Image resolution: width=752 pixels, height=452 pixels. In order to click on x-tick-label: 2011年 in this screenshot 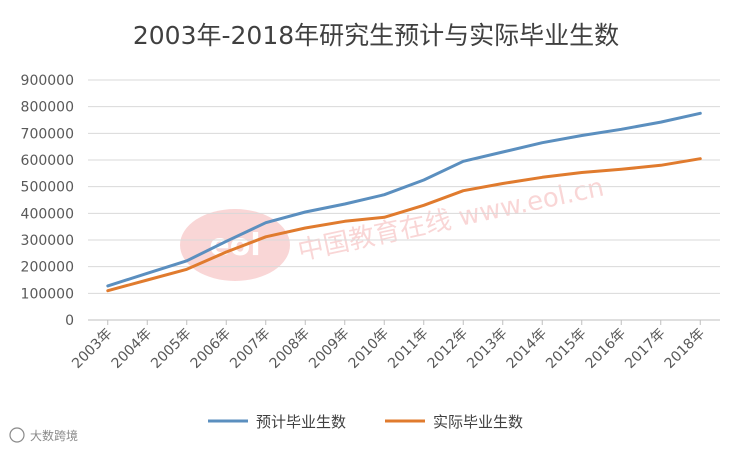, I will do `click(408, 349)`.